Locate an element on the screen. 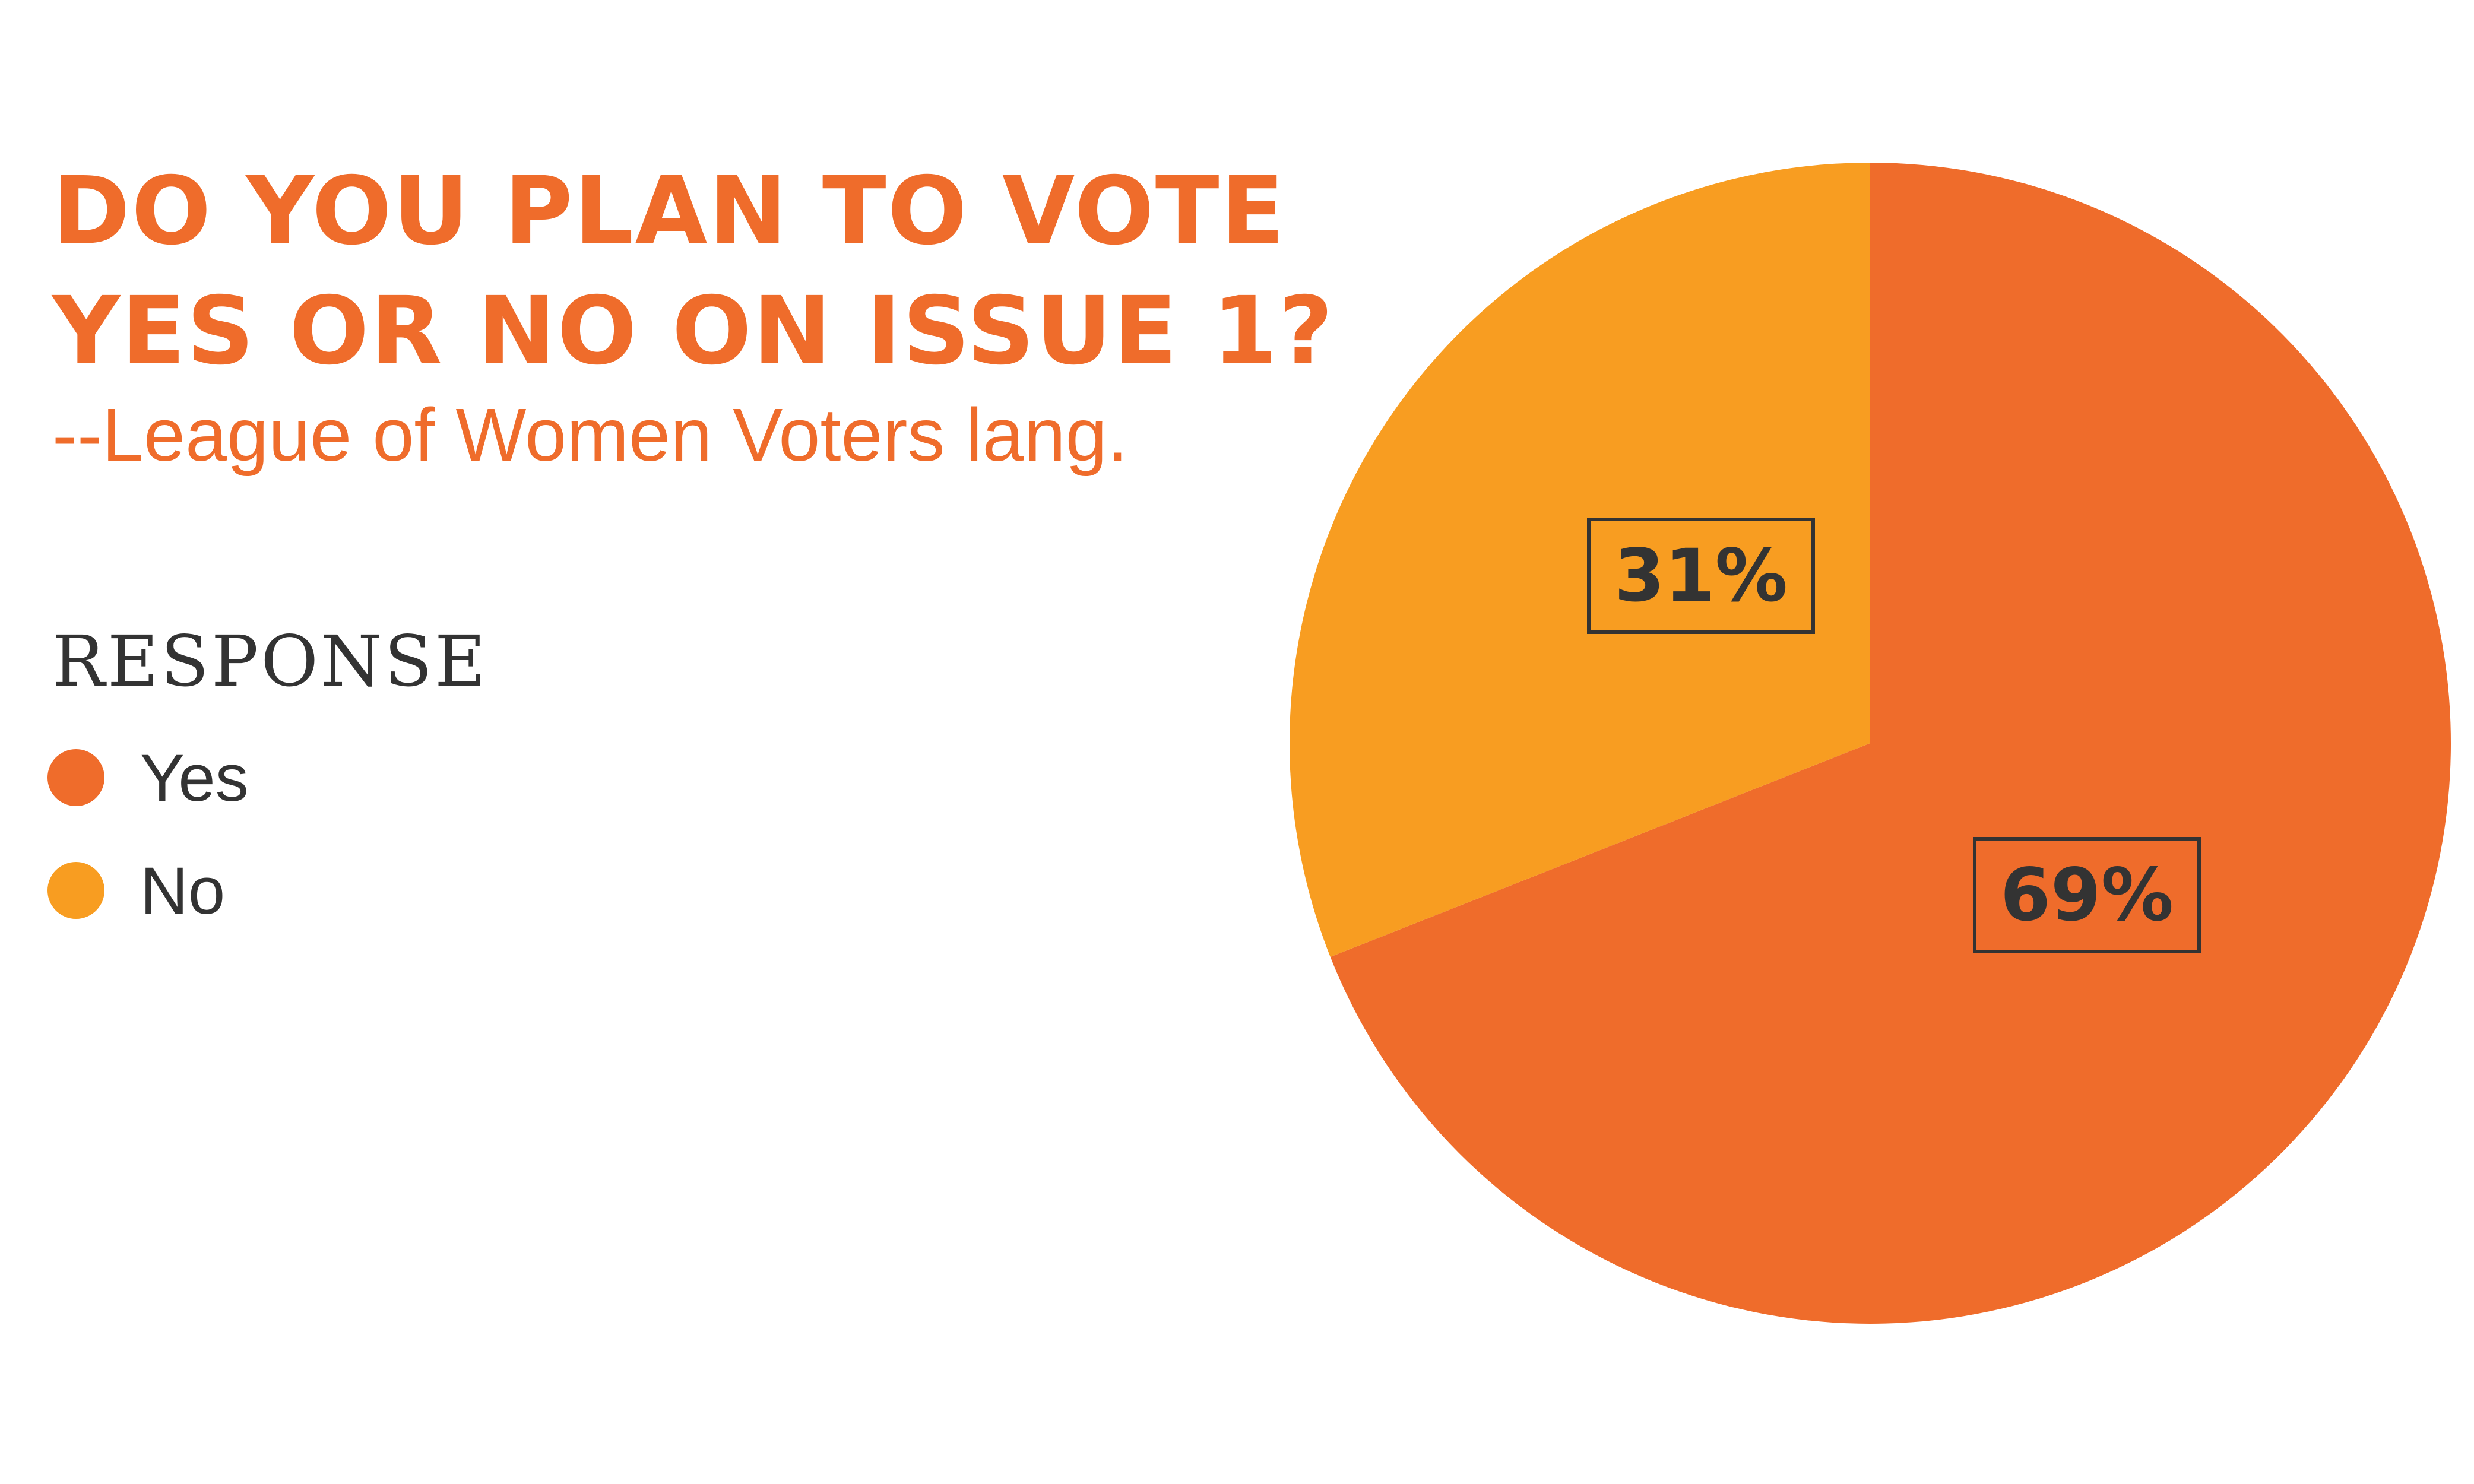  legend-item-yes: Yes is located at coordinates (148, 778).